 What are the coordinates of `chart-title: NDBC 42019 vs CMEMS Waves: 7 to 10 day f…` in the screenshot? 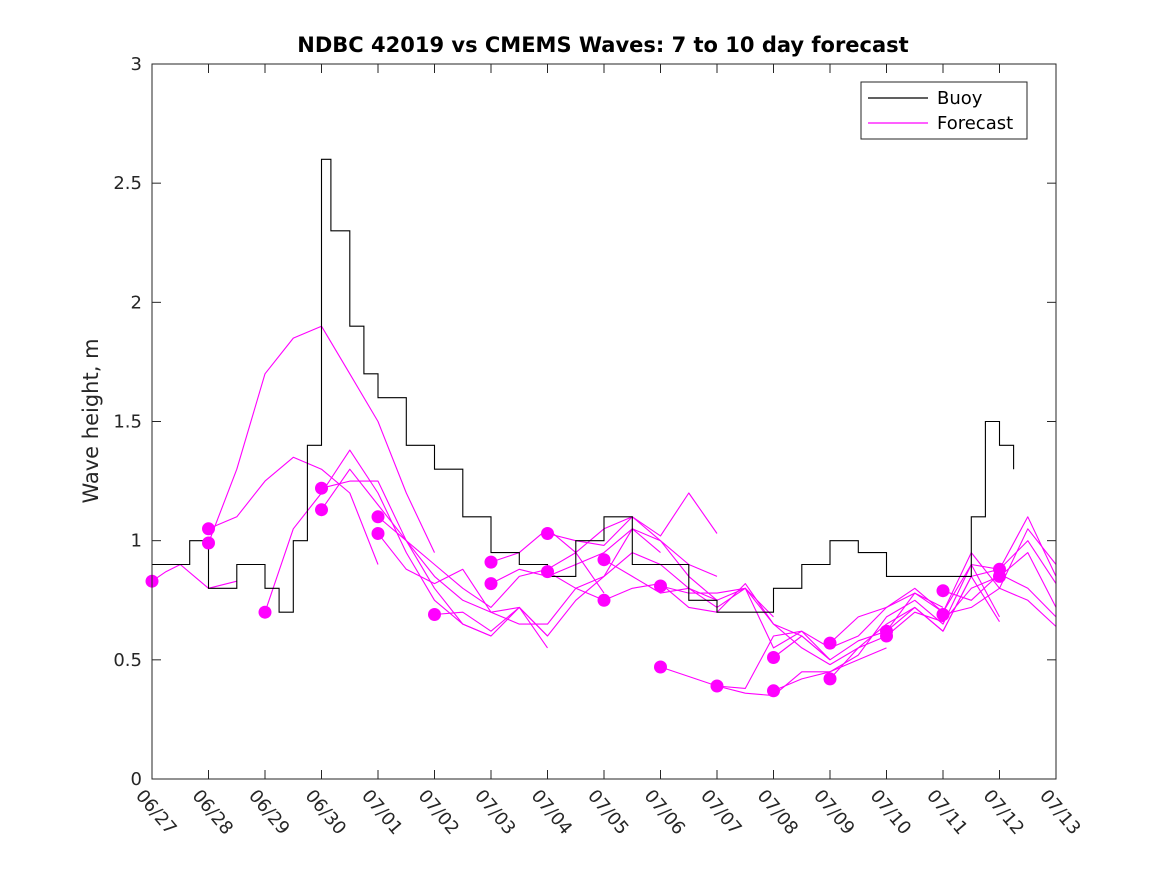 It's located at (602, 45).